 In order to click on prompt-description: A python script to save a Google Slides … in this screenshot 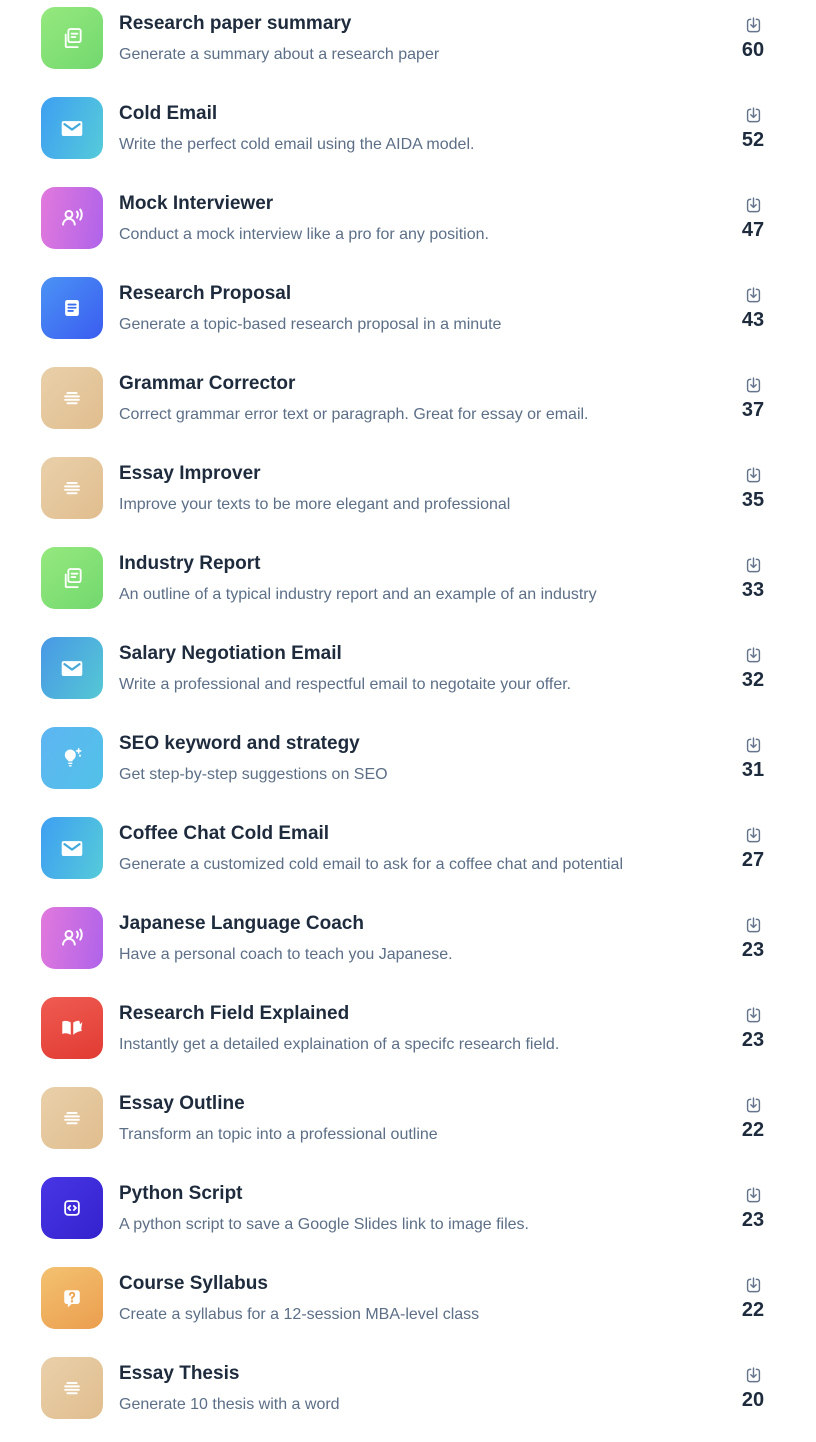, I will do `click(324, 1224)`.